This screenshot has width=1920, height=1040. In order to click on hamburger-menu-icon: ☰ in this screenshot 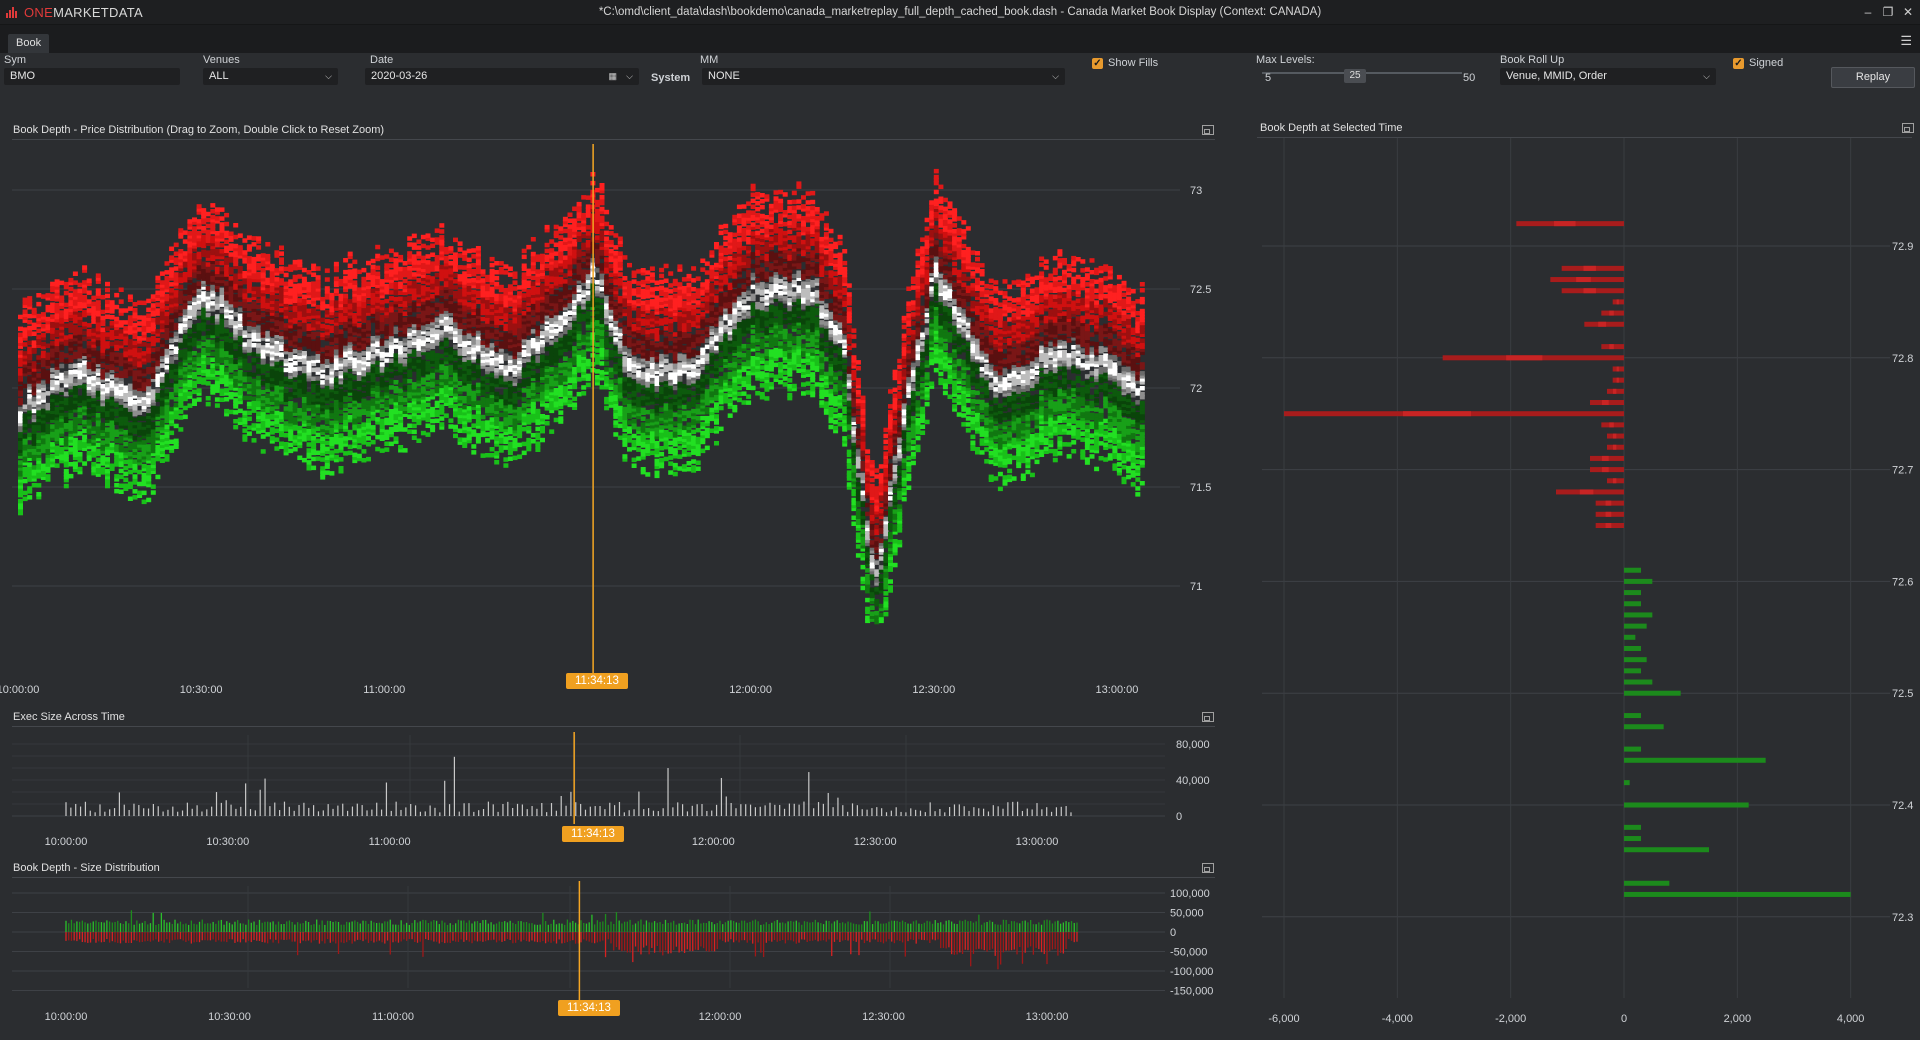, I will do `click(1906, 40)`.